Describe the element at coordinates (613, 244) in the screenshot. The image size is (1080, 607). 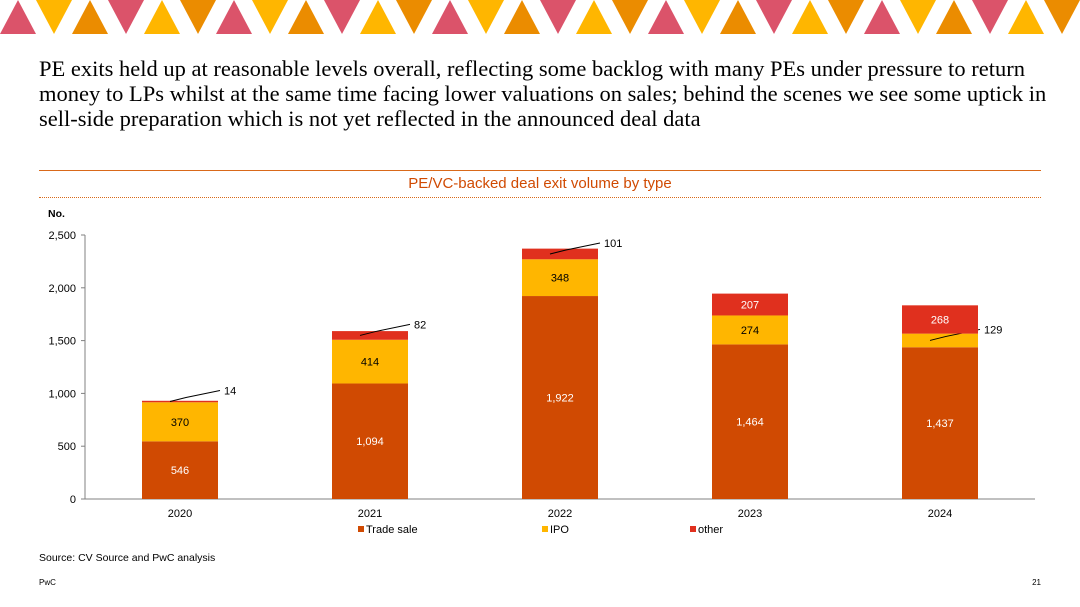
I see `data-label-callout: 101` at that location.